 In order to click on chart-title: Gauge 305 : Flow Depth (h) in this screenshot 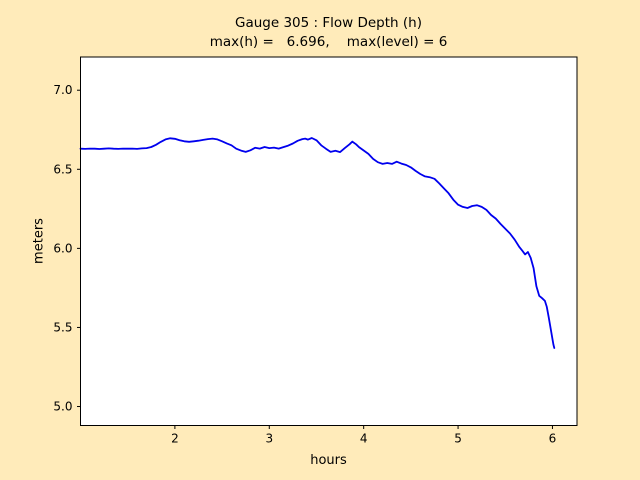, I will do `click(328, 23)`.